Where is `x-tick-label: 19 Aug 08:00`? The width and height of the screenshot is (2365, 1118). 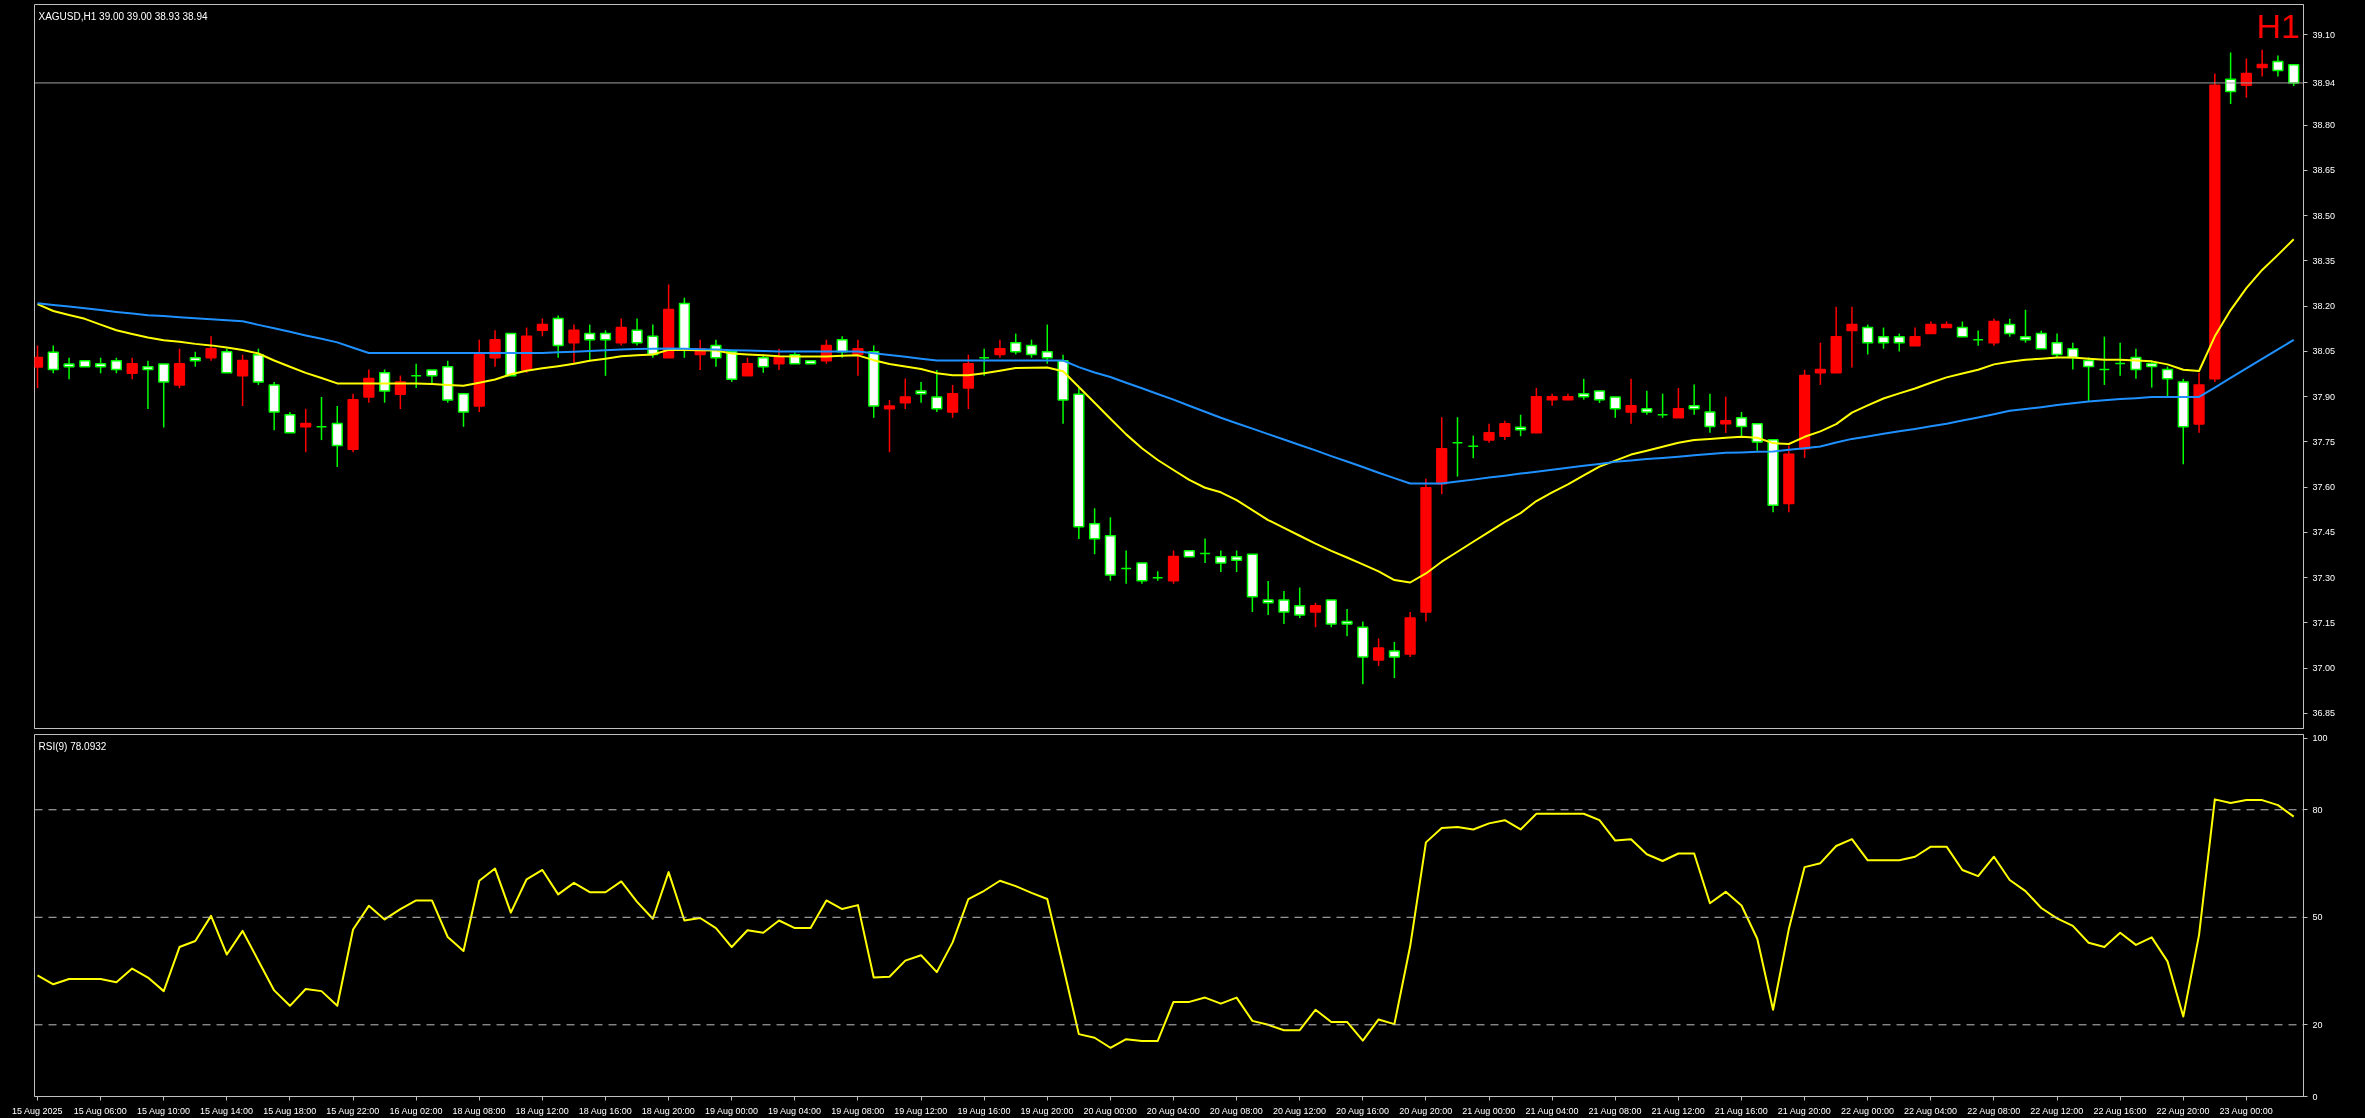
x-tick-label: 19 Aug 08:00 is located at coordinates (858, 1110).